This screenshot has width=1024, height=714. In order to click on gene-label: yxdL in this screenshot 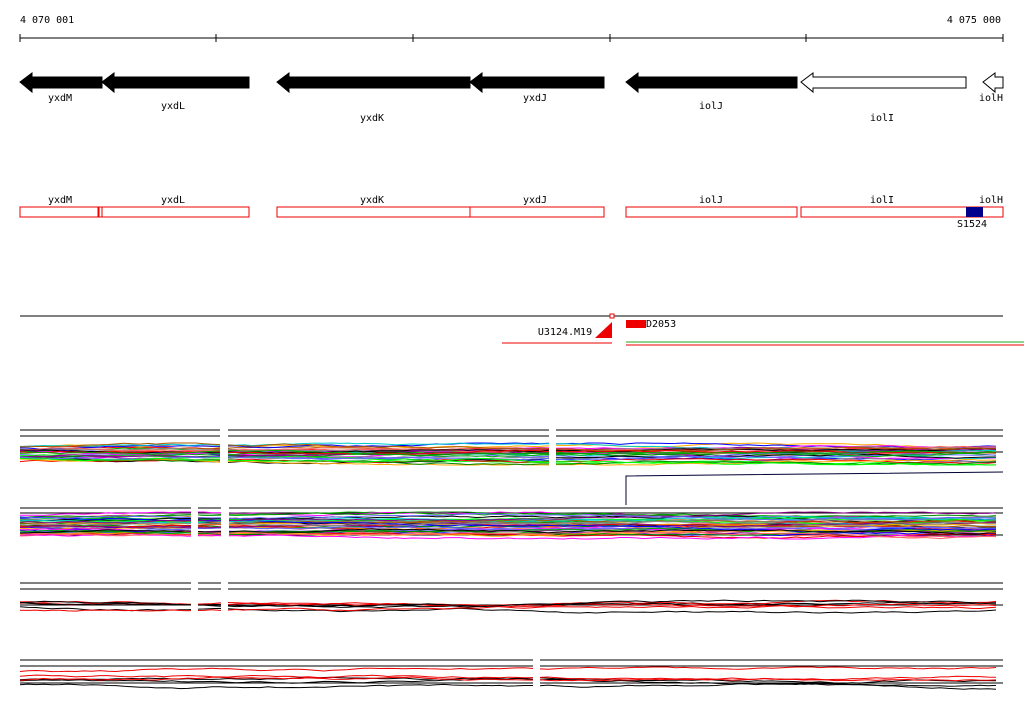, I will do `click(173, 106)`.